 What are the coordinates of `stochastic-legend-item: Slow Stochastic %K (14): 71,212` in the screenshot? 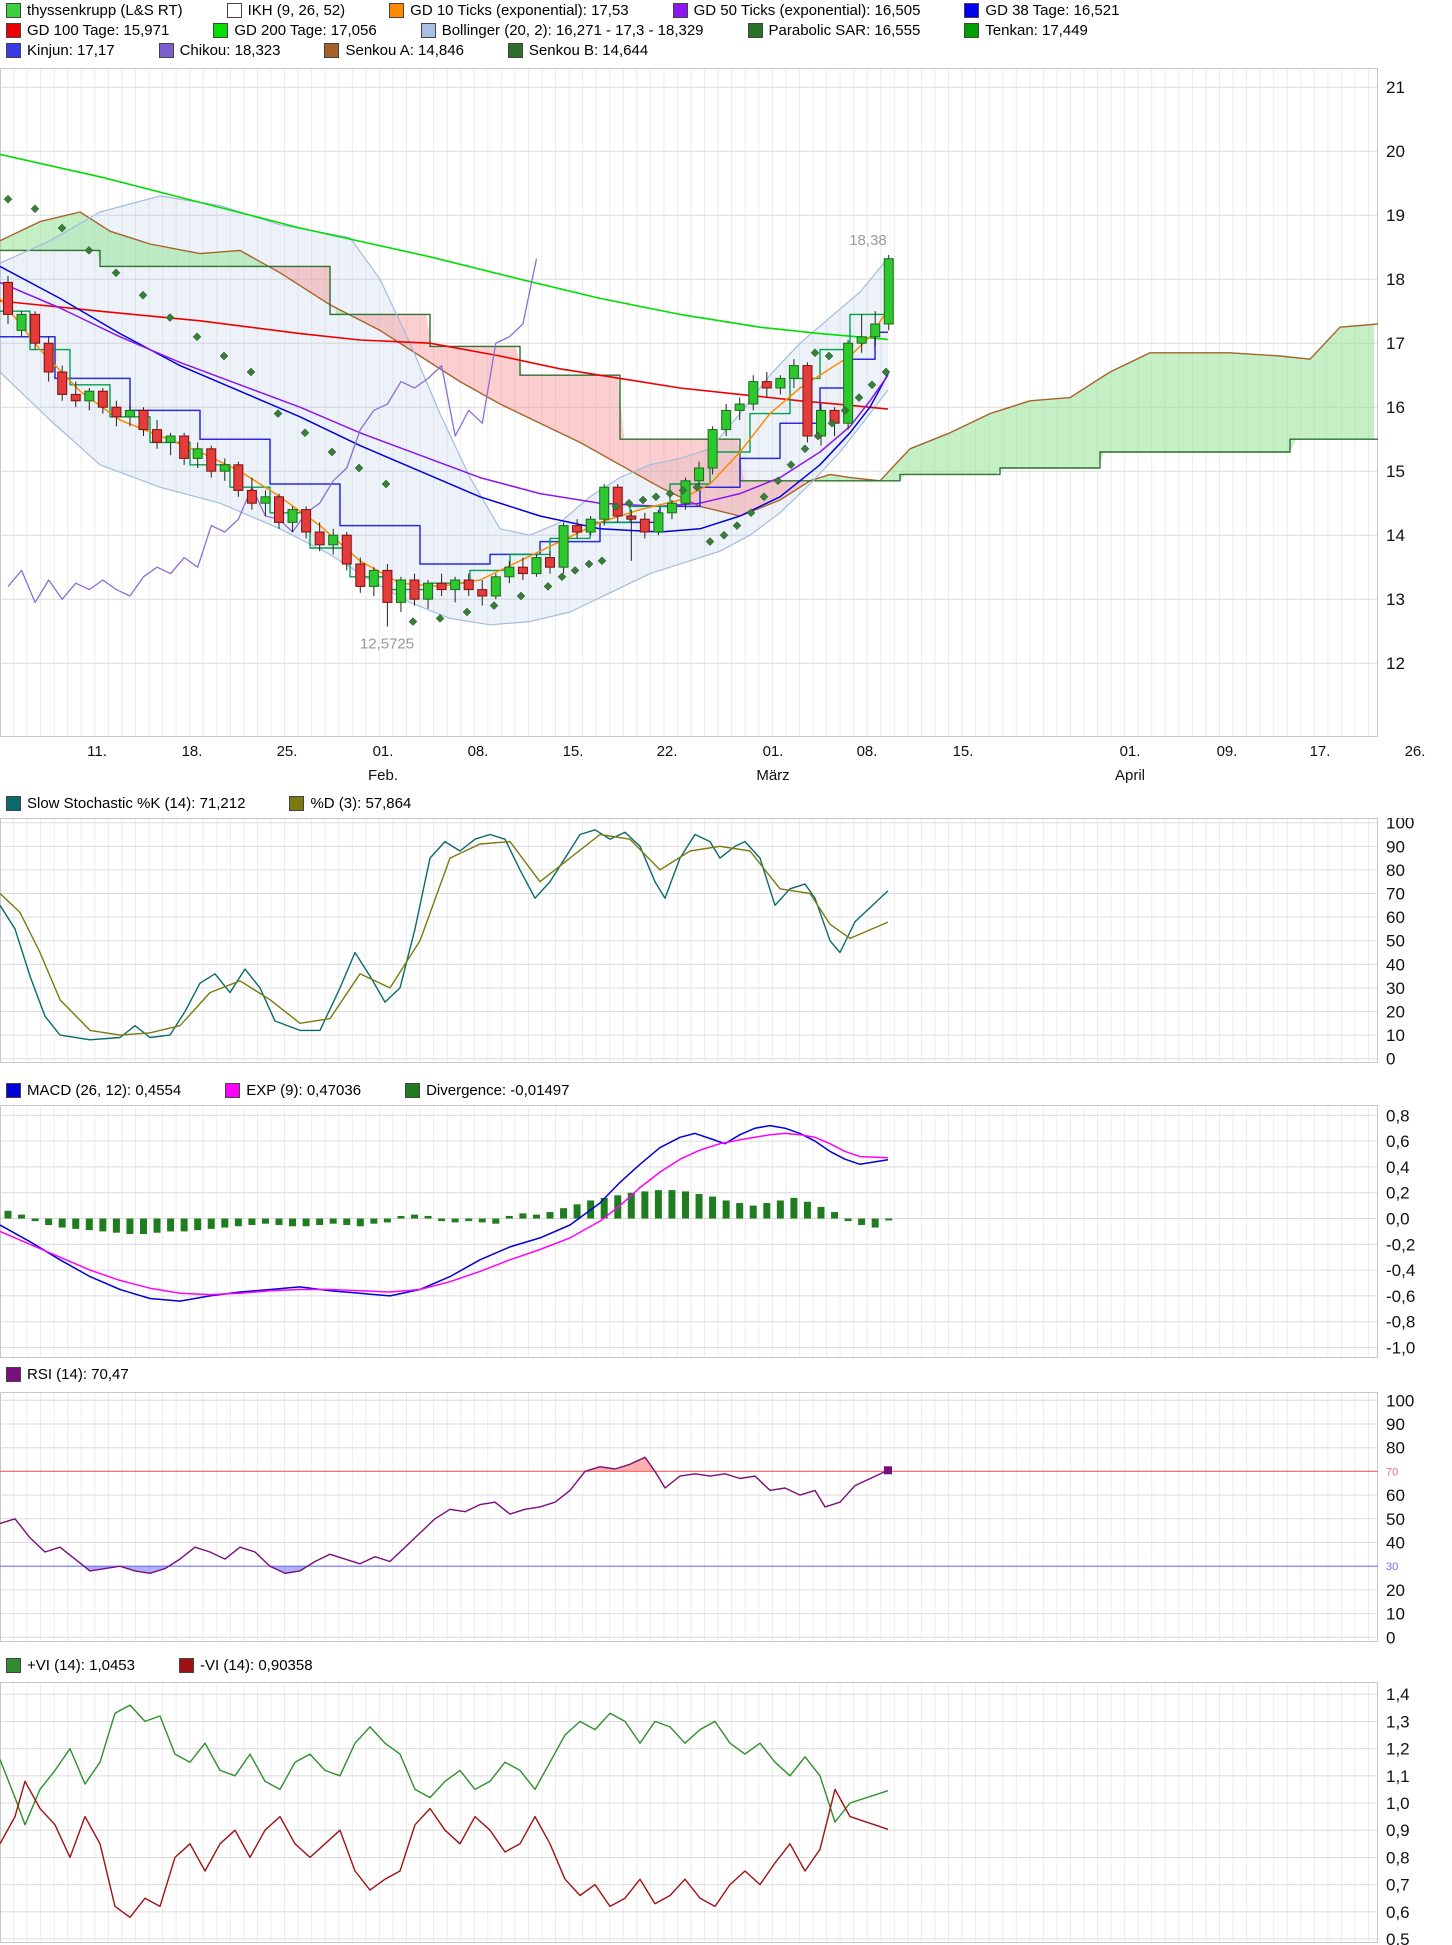 It's located at (125, 803).